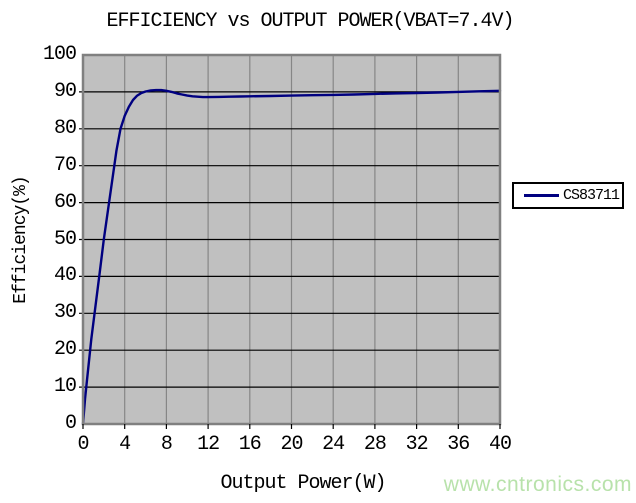 This screenshot has height=503, width=636. I want to click on x-tick-label: 4, so click(125, 444).